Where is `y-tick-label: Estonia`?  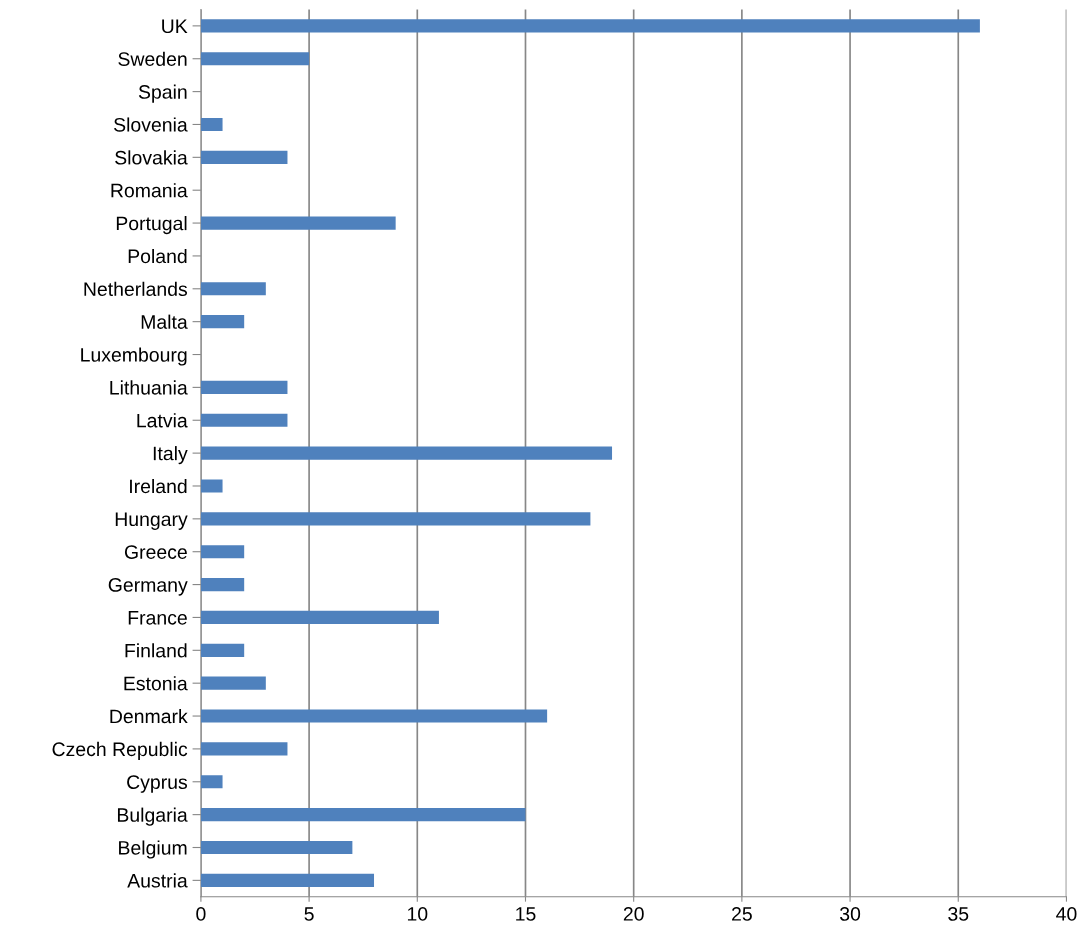 y-tick-label: Estonia is located at coordinates (156, 683).